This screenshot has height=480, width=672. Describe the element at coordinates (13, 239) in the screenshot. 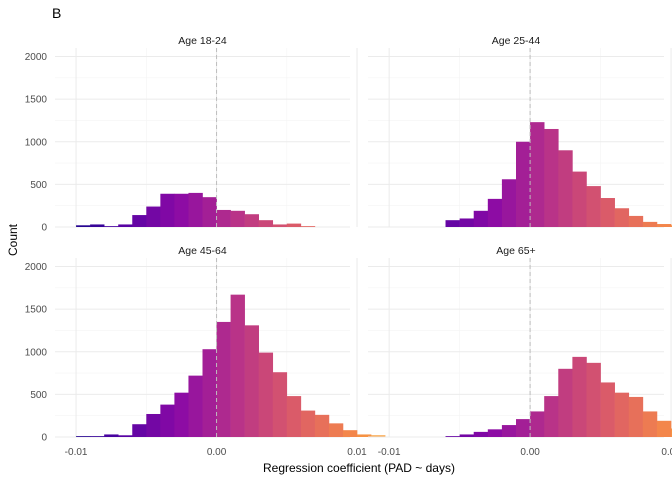

I see `y-axis-title: Count` at that location.